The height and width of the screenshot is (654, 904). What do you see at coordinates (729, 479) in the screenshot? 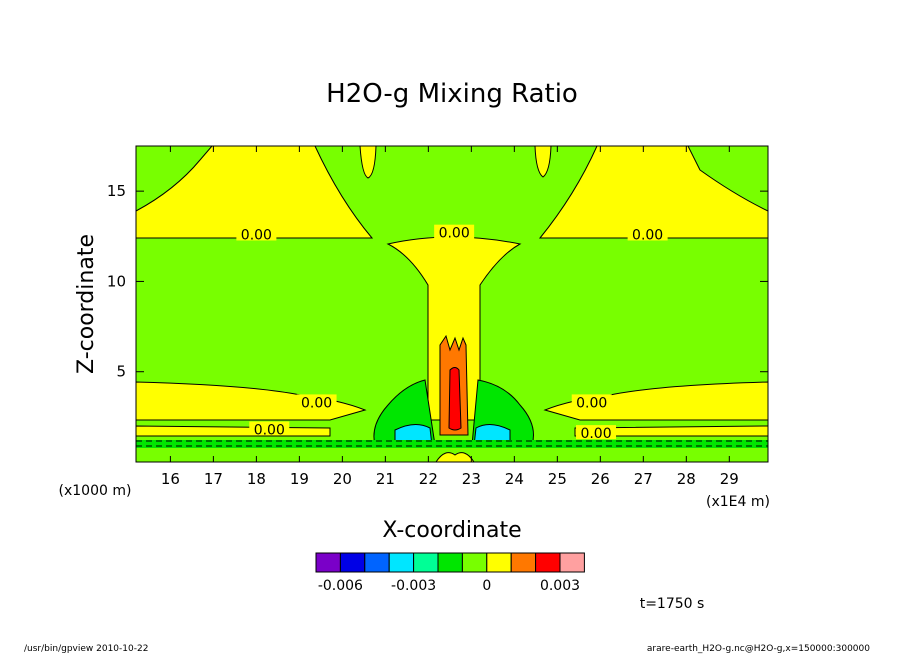
I see `x-tick-label: 29` at bounding box center [729, 479].